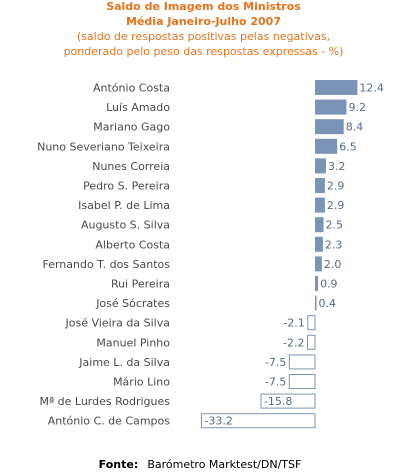 This screenshot has width=407, height=476. Describe the element at coordinates (132, 244) in the screenshot. I see `category-label: Alberto Costa` at that location.